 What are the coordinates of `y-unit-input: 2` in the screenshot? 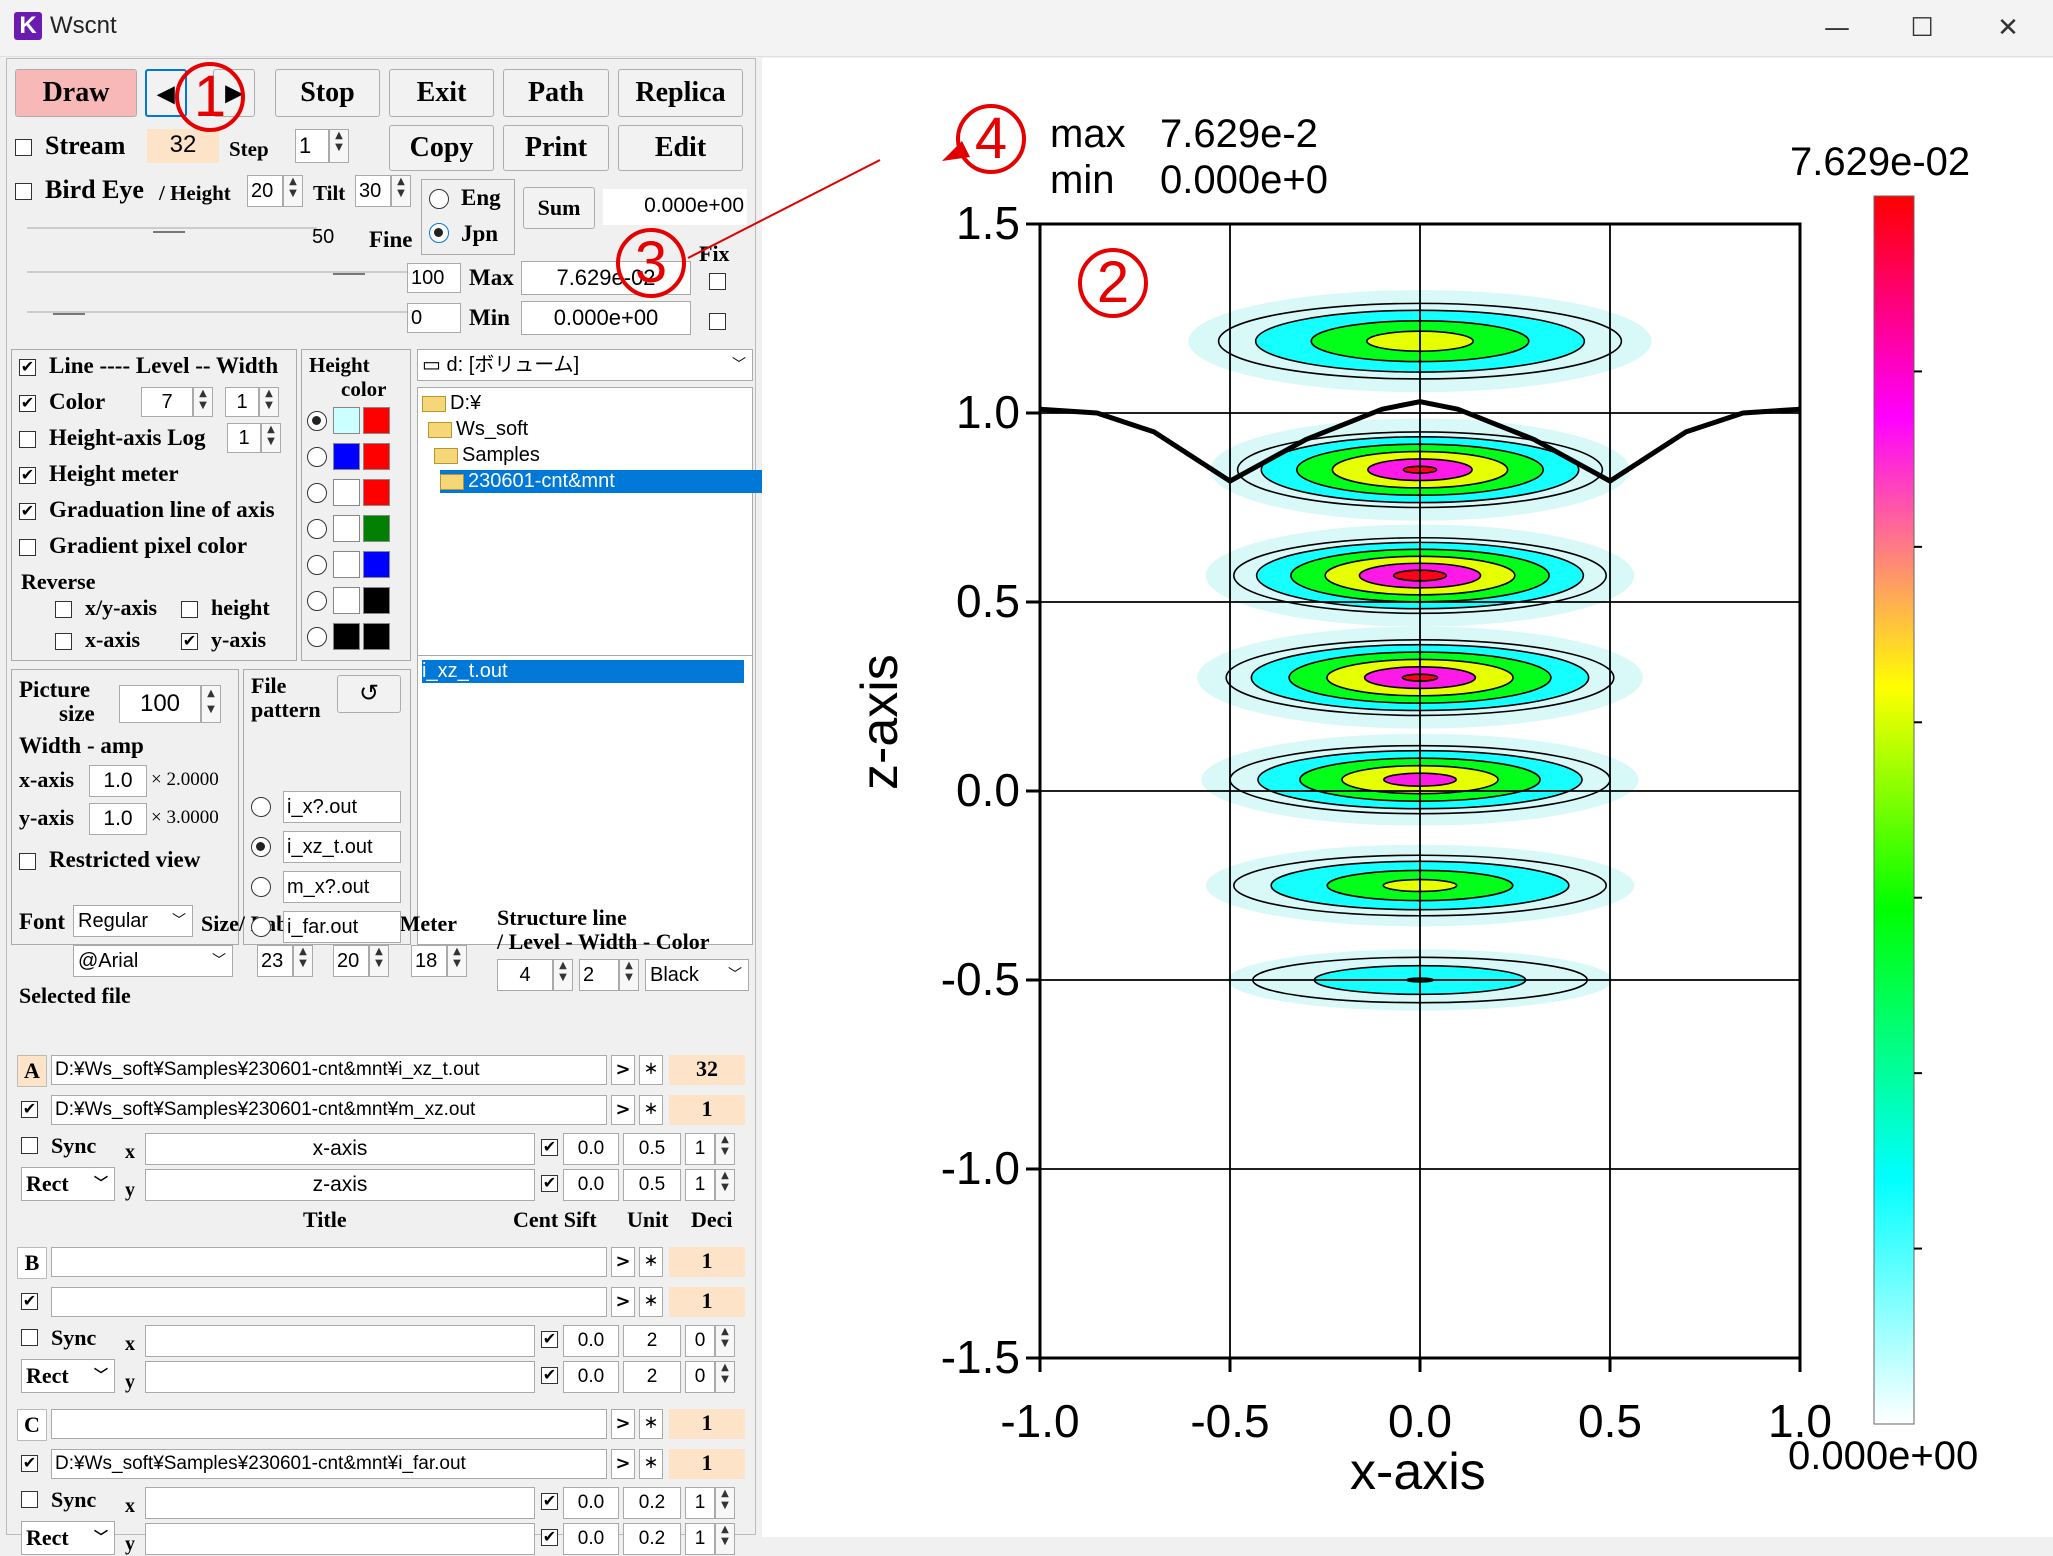 It's located at (652, 1377).